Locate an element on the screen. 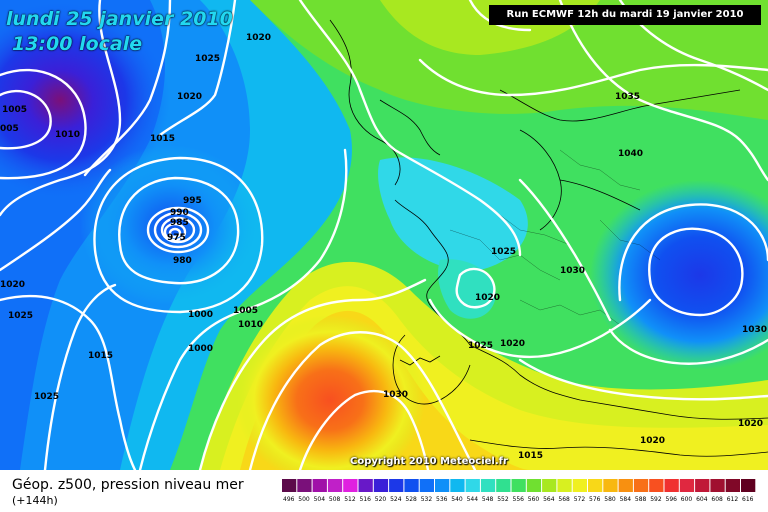  legend-value: 548 is located at coordinates (488, 499).